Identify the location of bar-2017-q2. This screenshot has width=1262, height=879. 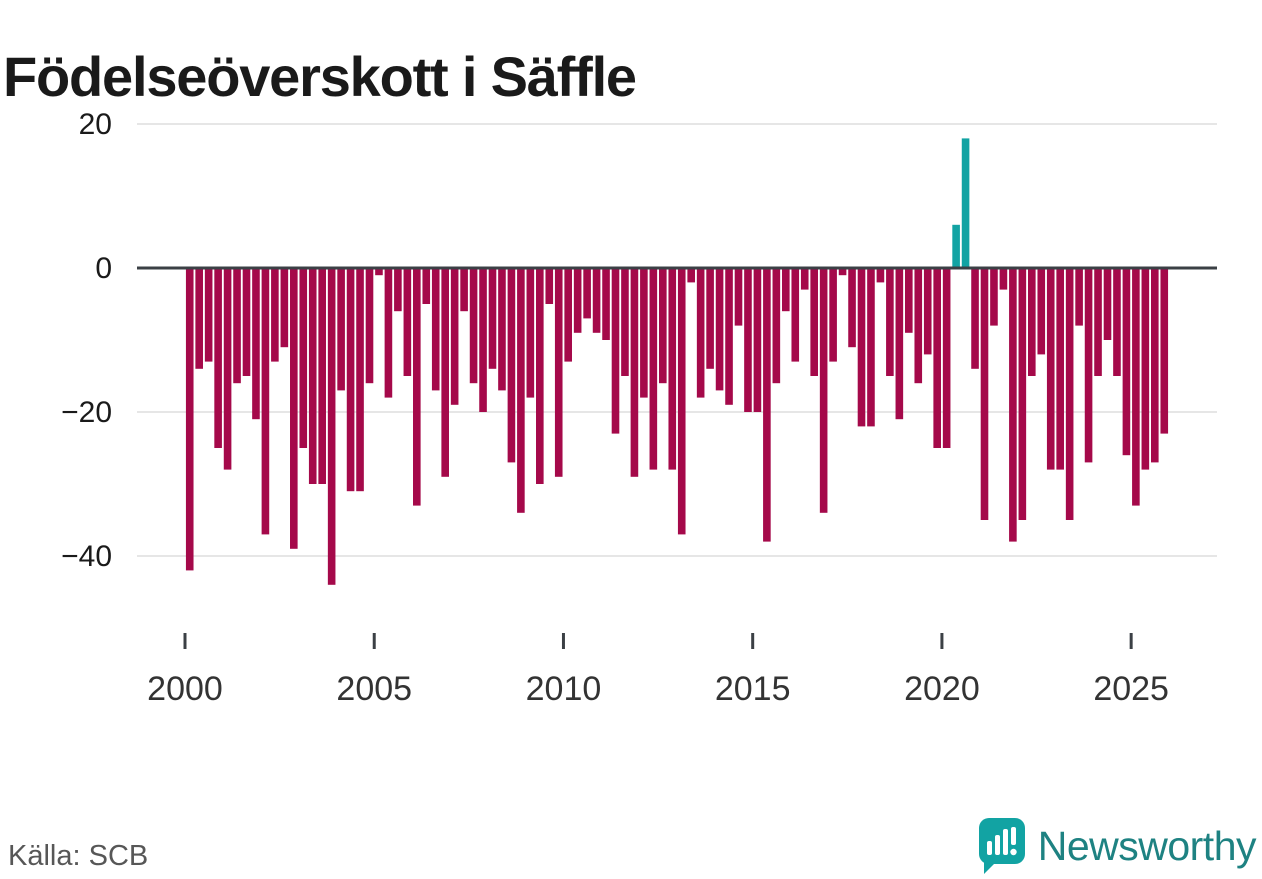
(842, 272).